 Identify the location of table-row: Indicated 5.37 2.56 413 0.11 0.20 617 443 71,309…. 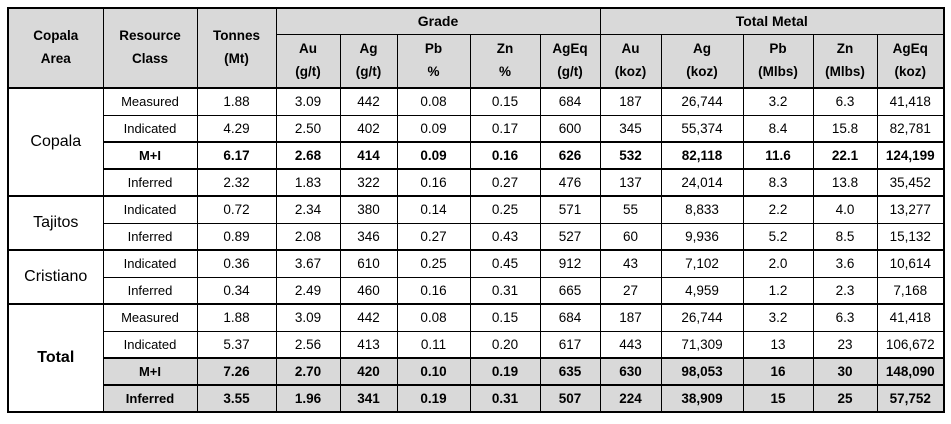
(476, 344).